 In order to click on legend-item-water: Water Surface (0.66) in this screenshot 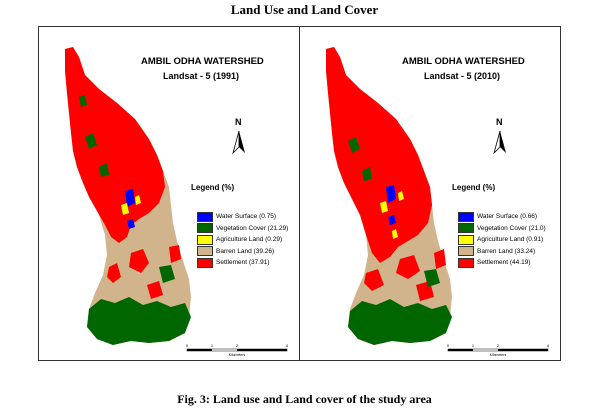, I will do `click(502, 217)`.